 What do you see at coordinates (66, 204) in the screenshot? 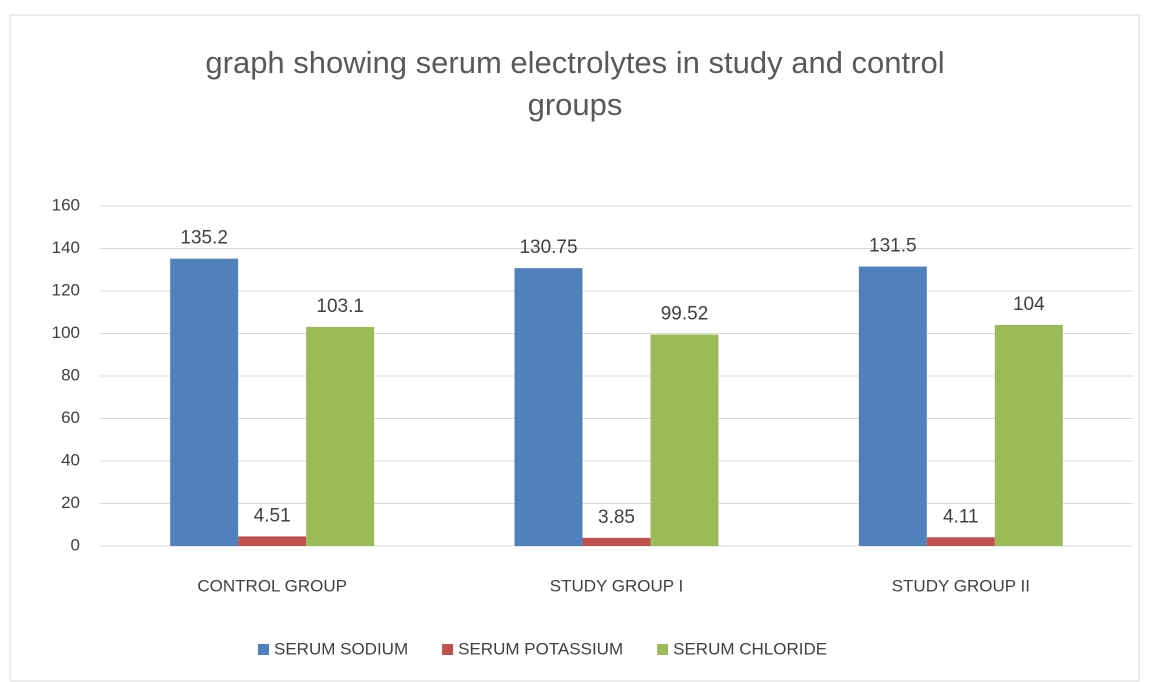
I see `y-tick-label: 160` at bounding box center [66, 204].